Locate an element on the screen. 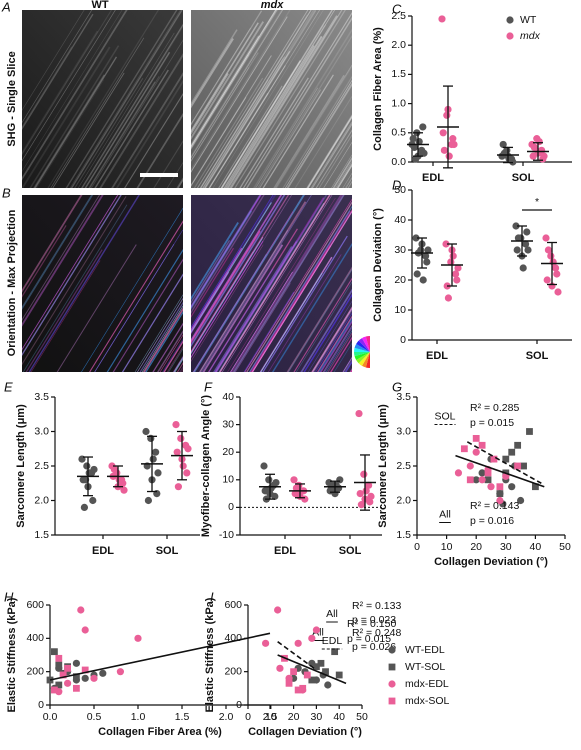 This screenshot has height=750, width=581. column-title: mdx is located at coordinates (273, 5).